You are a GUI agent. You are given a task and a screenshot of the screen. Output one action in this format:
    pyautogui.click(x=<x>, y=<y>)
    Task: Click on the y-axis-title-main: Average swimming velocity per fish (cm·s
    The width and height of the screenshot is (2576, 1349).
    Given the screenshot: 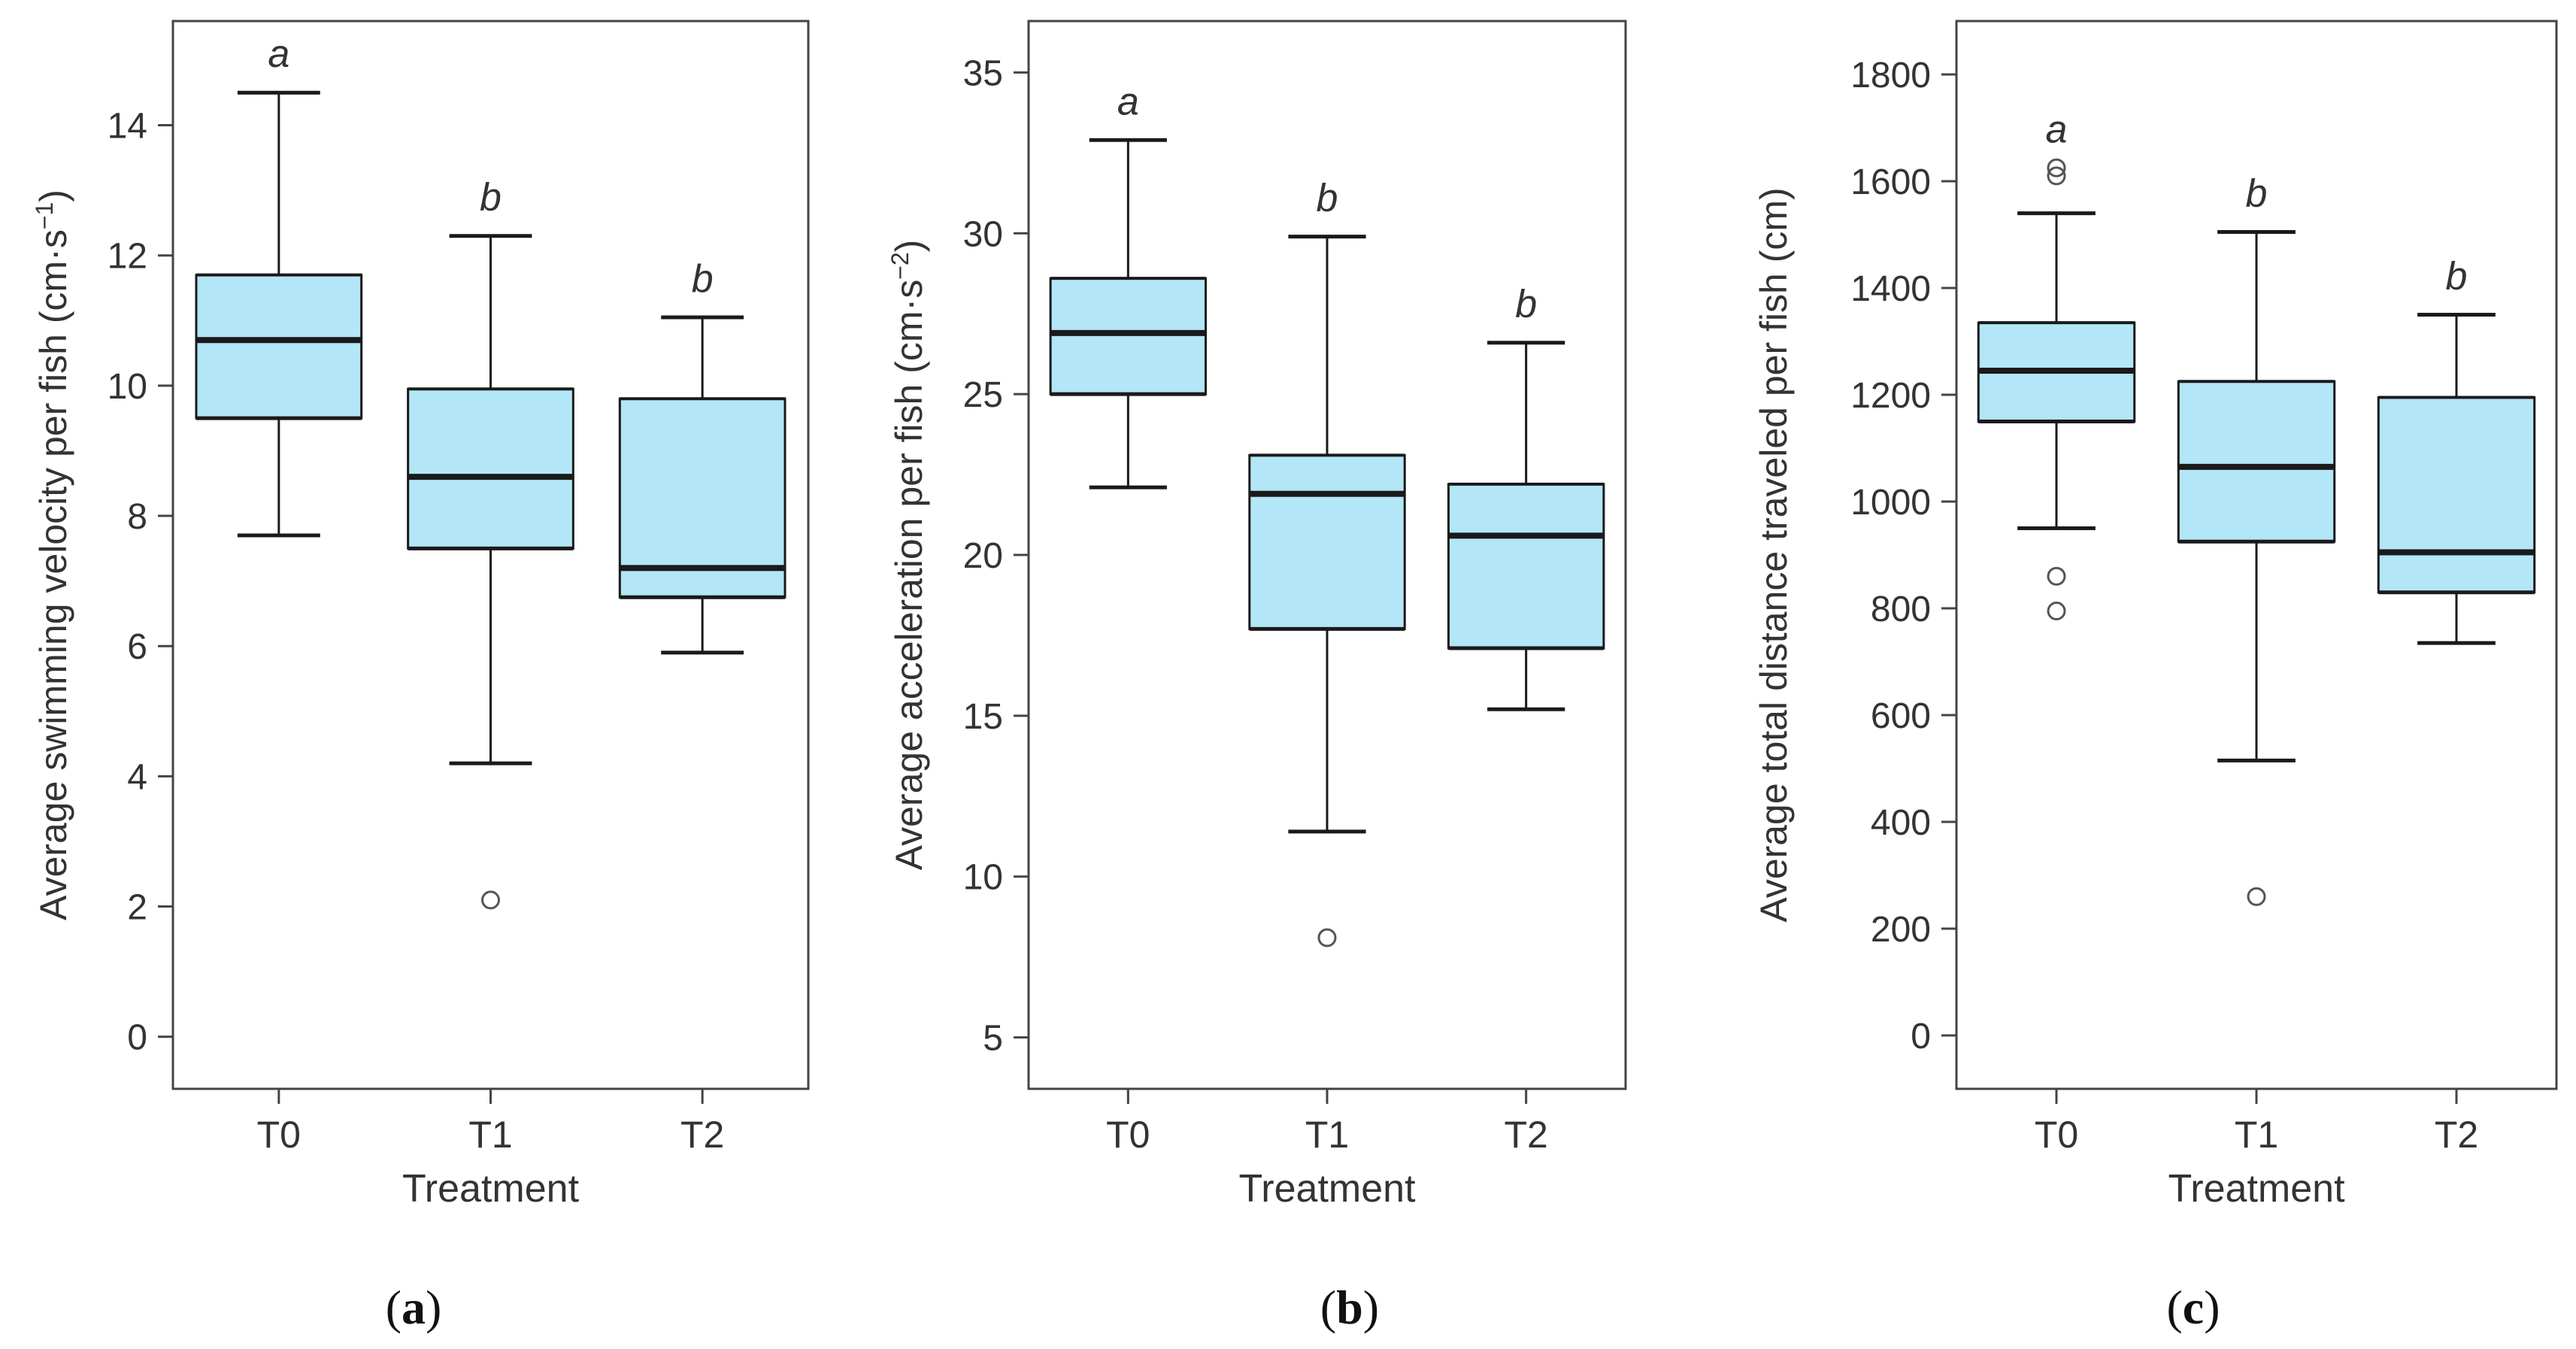 What is the action you would take?
    pyautogui.click(x=53, y=575)
    